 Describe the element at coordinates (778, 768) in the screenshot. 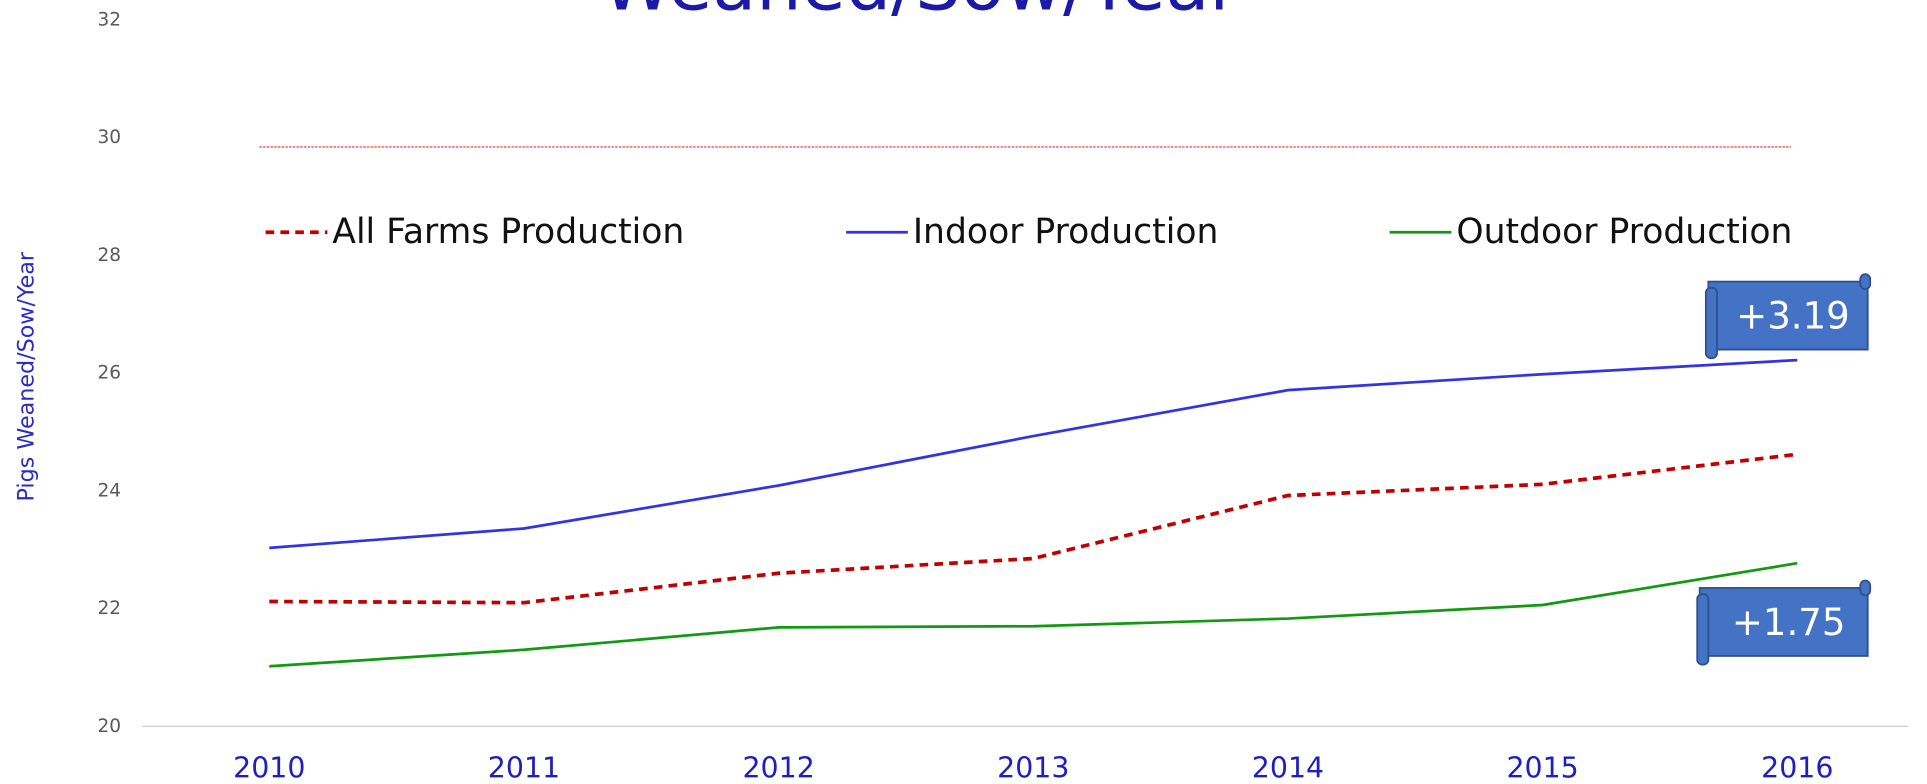

I see `x-tick-label: 2012` at that location.